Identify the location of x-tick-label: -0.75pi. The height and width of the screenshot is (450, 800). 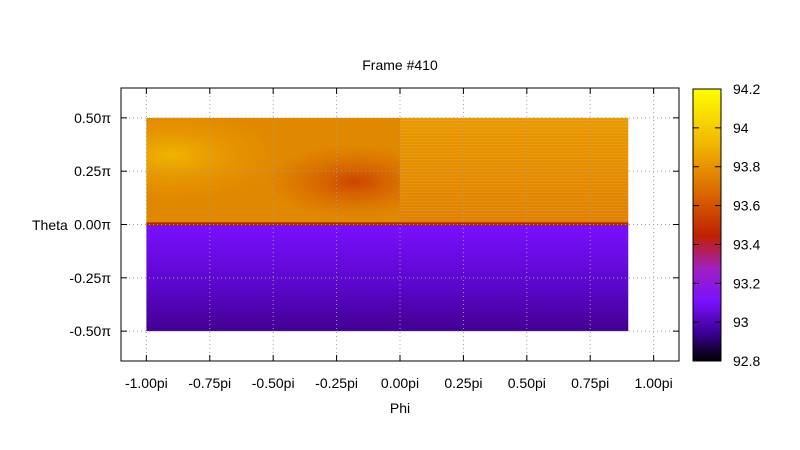
(209, 383).